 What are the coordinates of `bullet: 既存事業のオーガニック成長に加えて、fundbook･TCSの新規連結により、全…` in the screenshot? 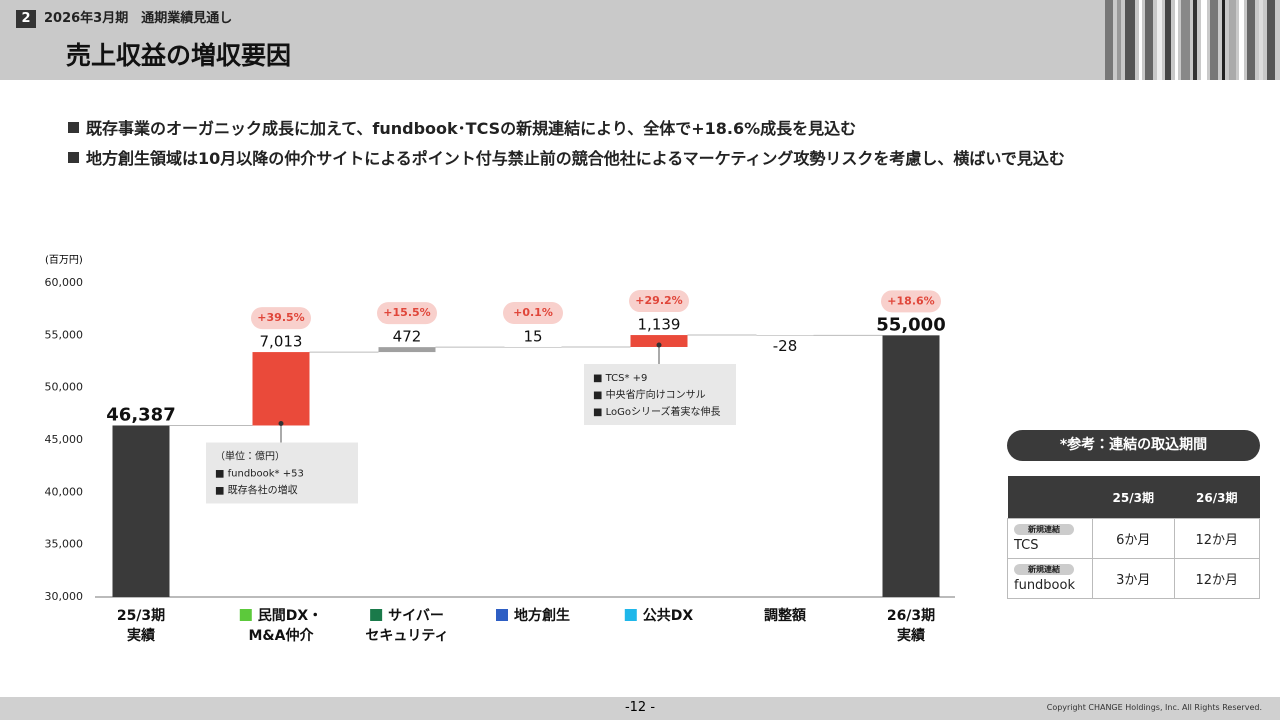 It's located at (462, 127).